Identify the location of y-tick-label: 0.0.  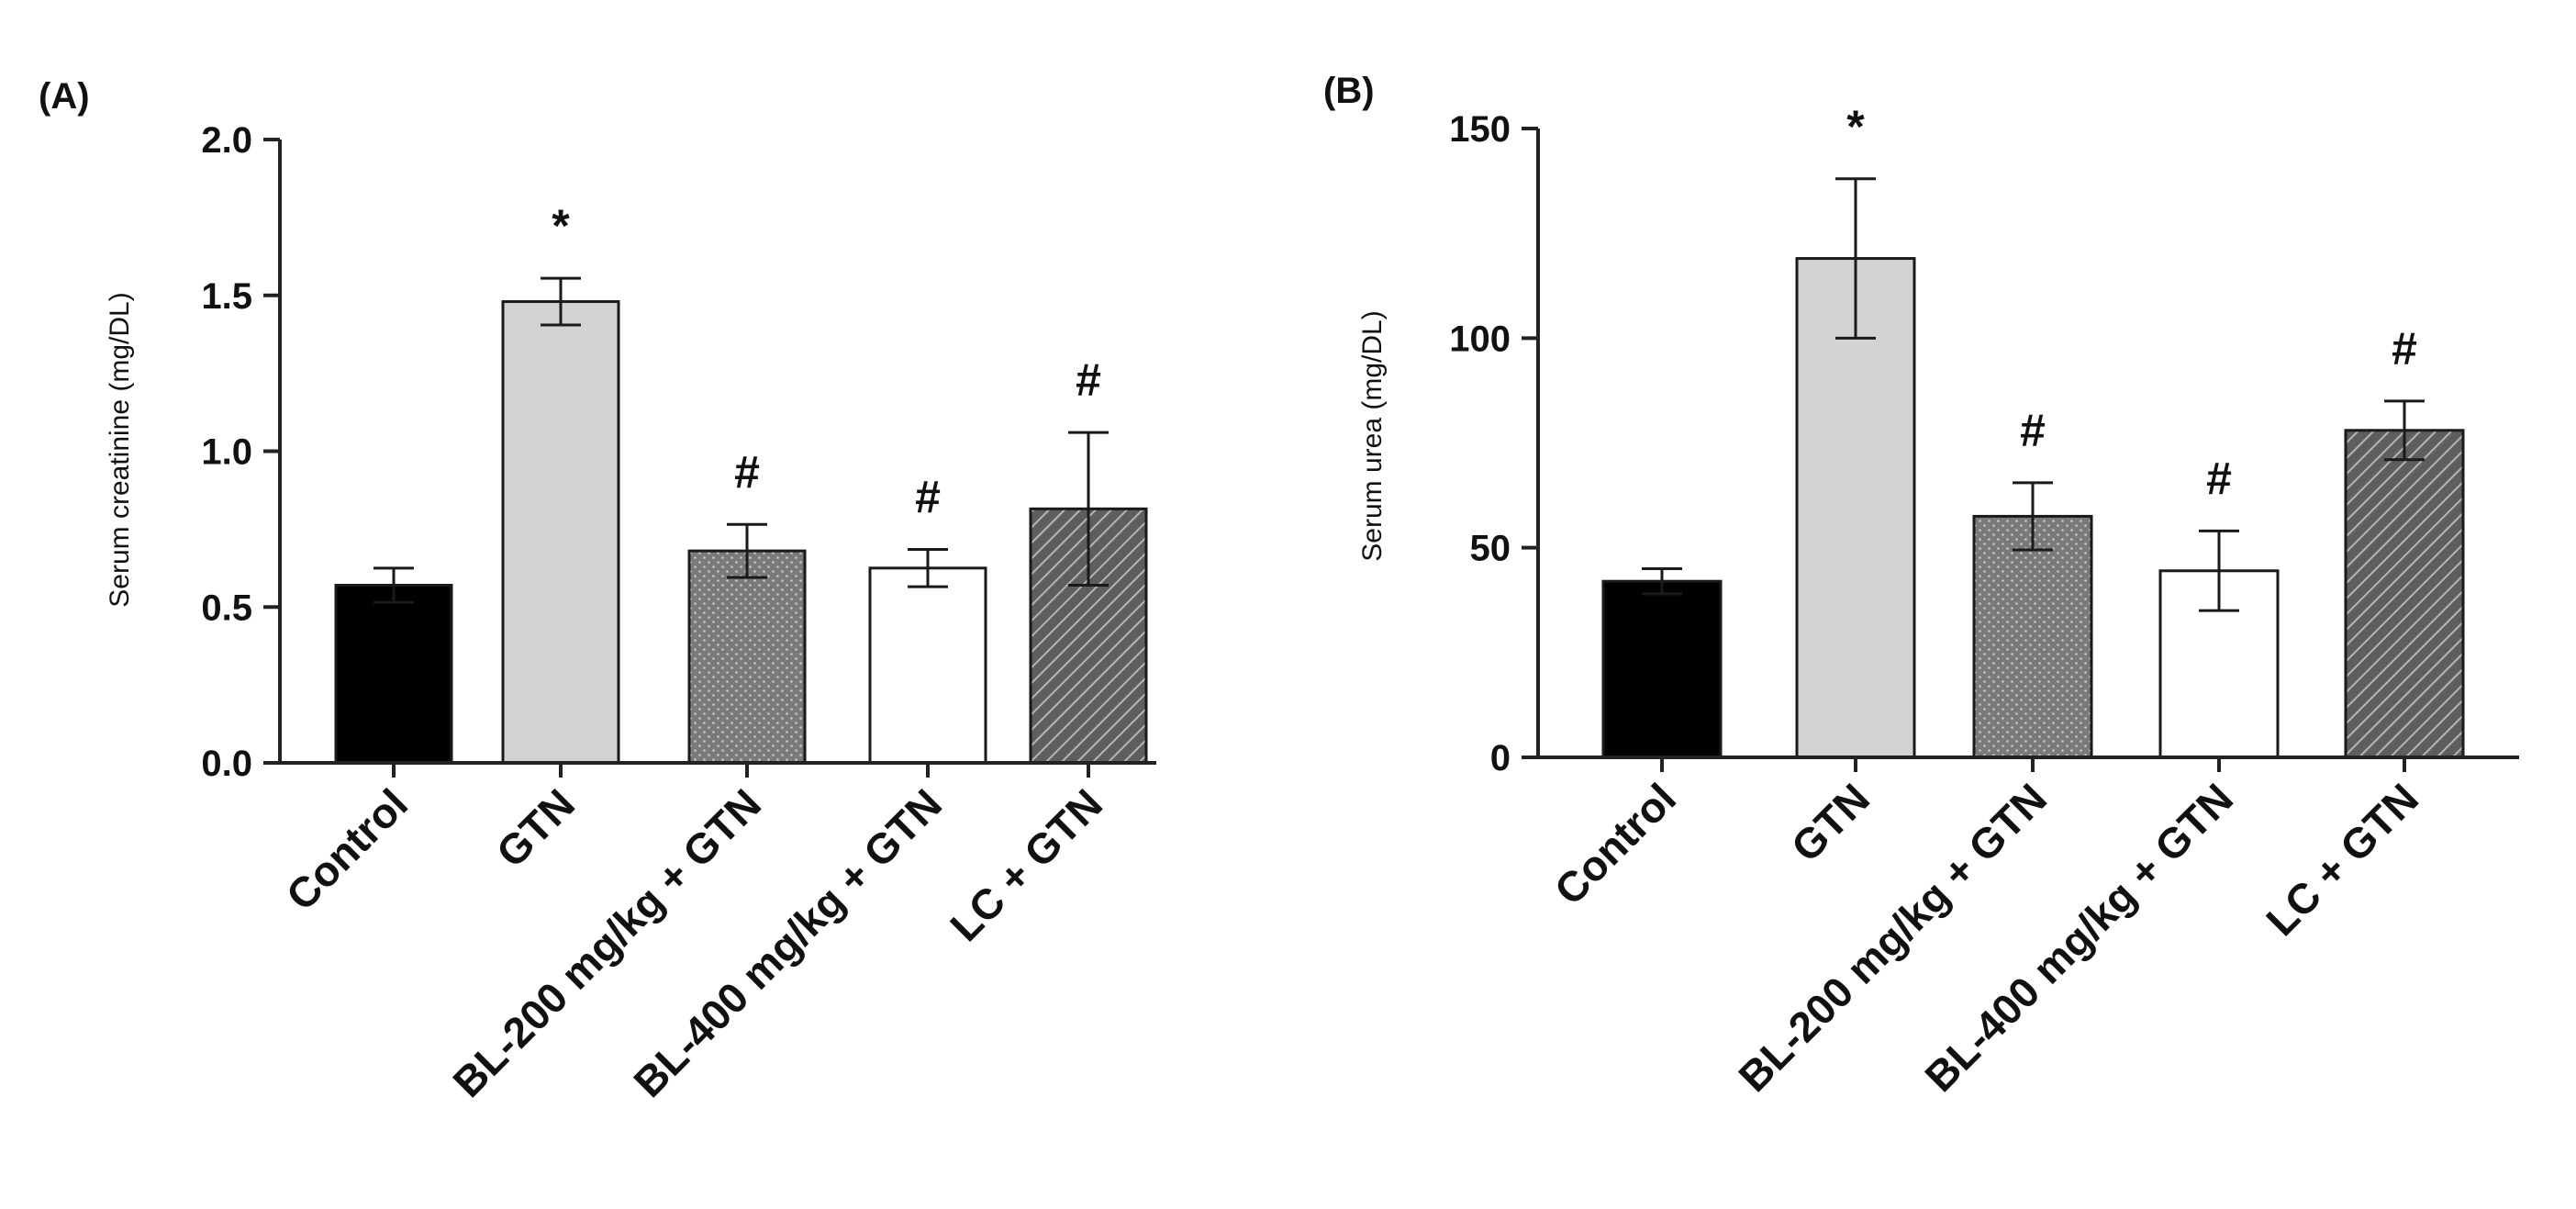
(227, 764).